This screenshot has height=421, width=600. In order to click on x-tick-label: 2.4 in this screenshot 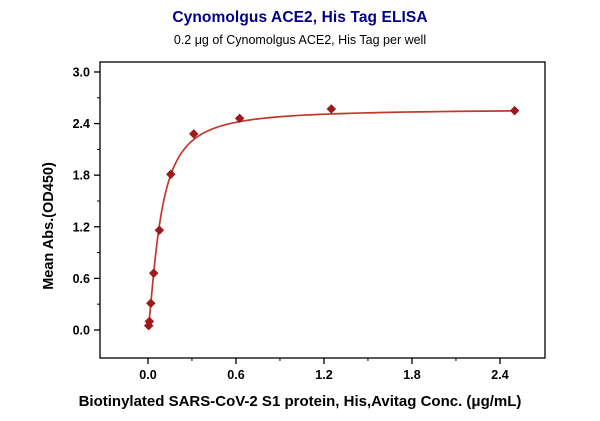, I will do `click(499, 375)`.